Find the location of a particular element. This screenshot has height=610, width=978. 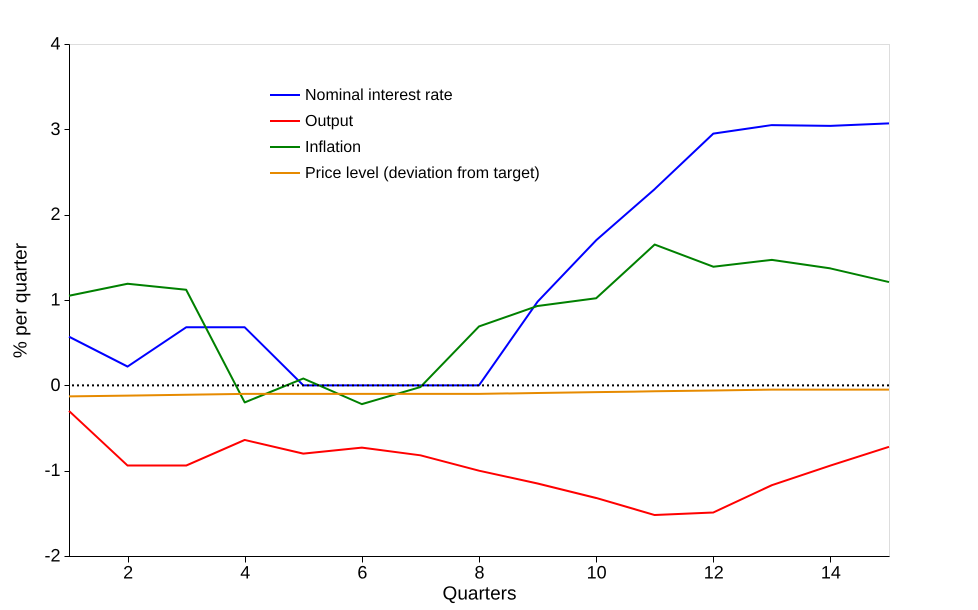

y-tick-label: -1 is located at coordinates (52, 470).